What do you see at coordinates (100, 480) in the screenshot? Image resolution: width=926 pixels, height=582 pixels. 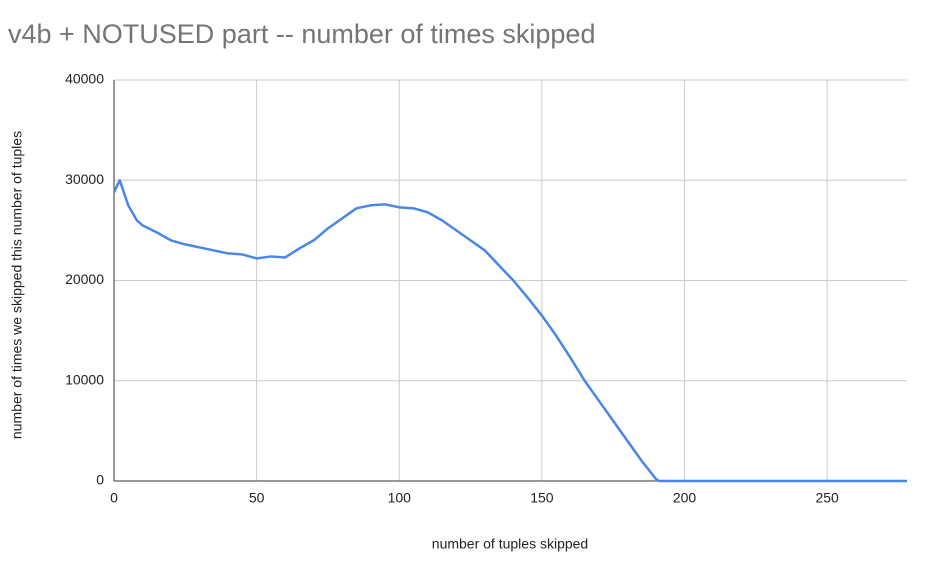 I see `y-tick-label: 0` at bounding box center [100, 480].